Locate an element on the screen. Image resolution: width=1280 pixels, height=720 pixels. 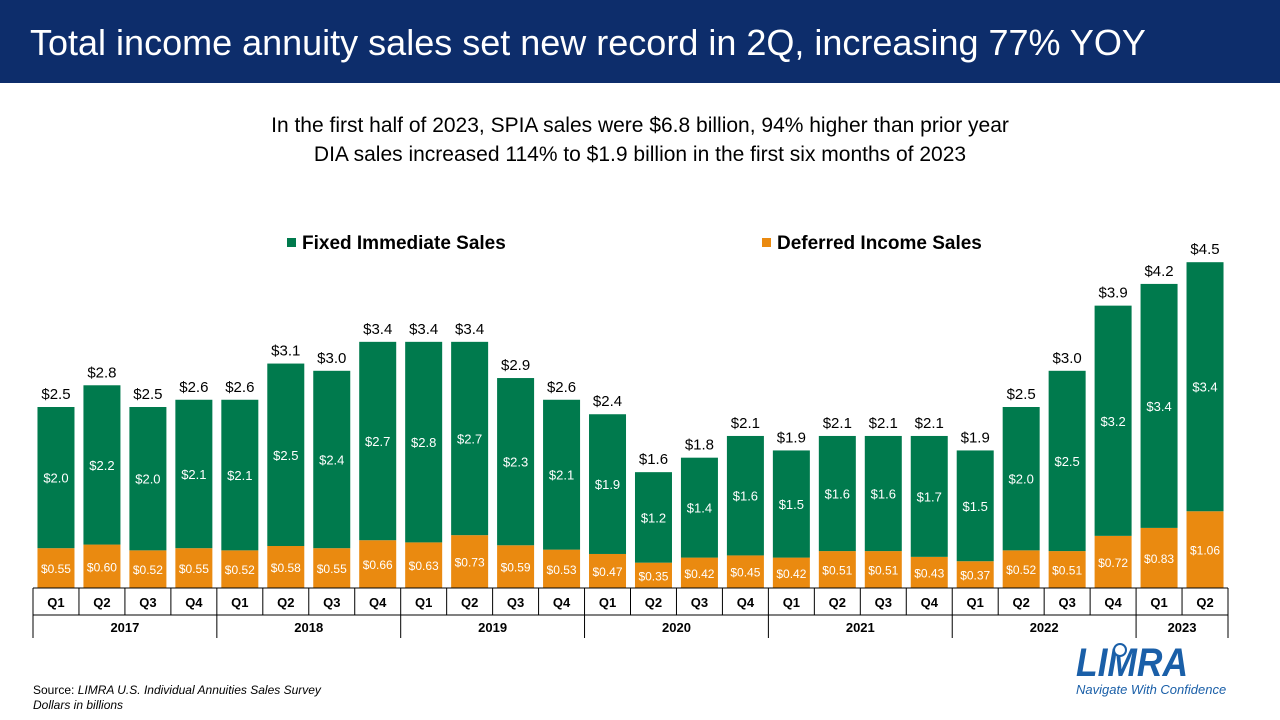
total-label-9: $3.4 is located at coordinates (469, 329).